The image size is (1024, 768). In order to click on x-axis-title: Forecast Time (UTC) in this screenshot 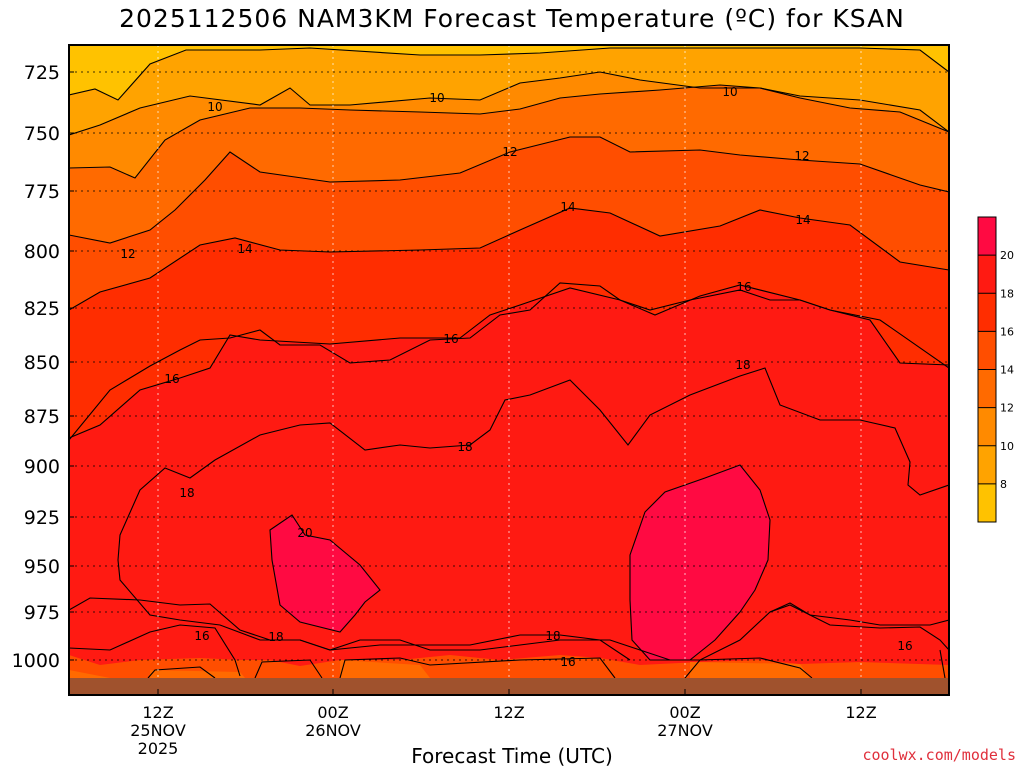, I will do `click(512, 756)`.